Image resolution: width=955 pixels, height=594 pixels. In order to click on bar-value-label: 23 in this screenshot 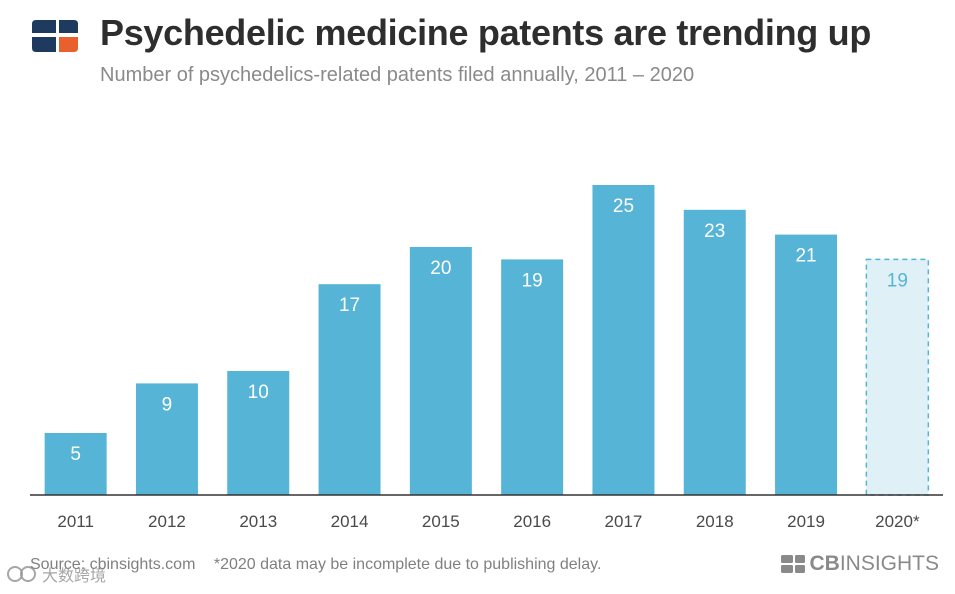, I will do `click(714, 231)`.